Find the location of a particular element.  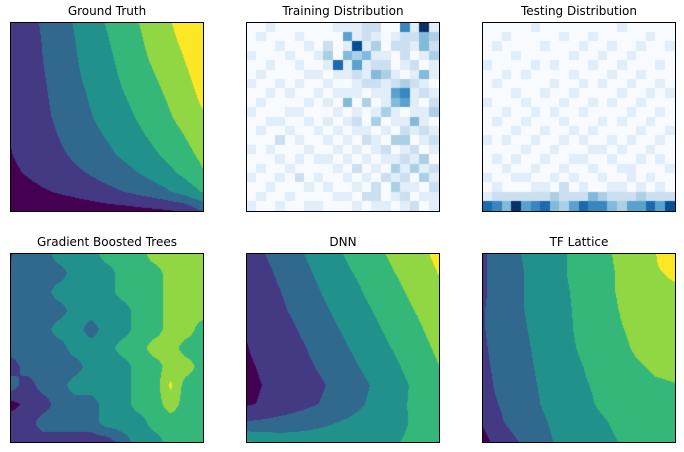

dnn-canvas is located at coordinates (343, 348).